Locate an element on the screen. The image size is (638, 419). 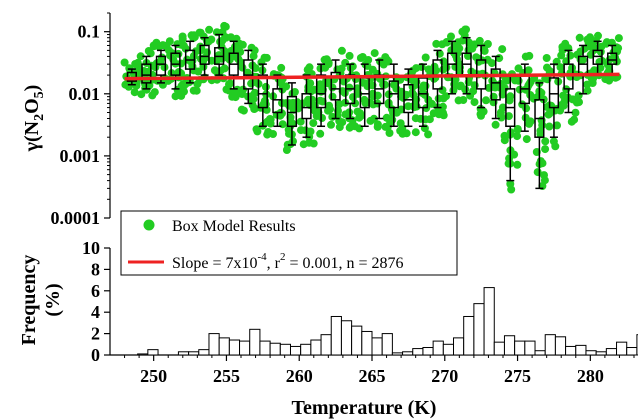
x-tick-label: 250 is located at coordinates (153, 376).